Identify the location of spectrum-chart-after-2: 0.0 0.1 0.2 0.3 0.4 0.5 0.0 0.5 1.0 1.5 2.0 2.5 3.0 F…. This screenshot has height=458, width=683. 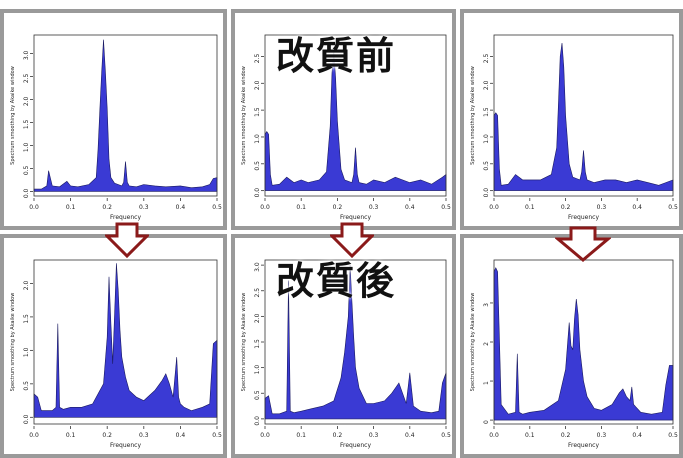
(346, 354).